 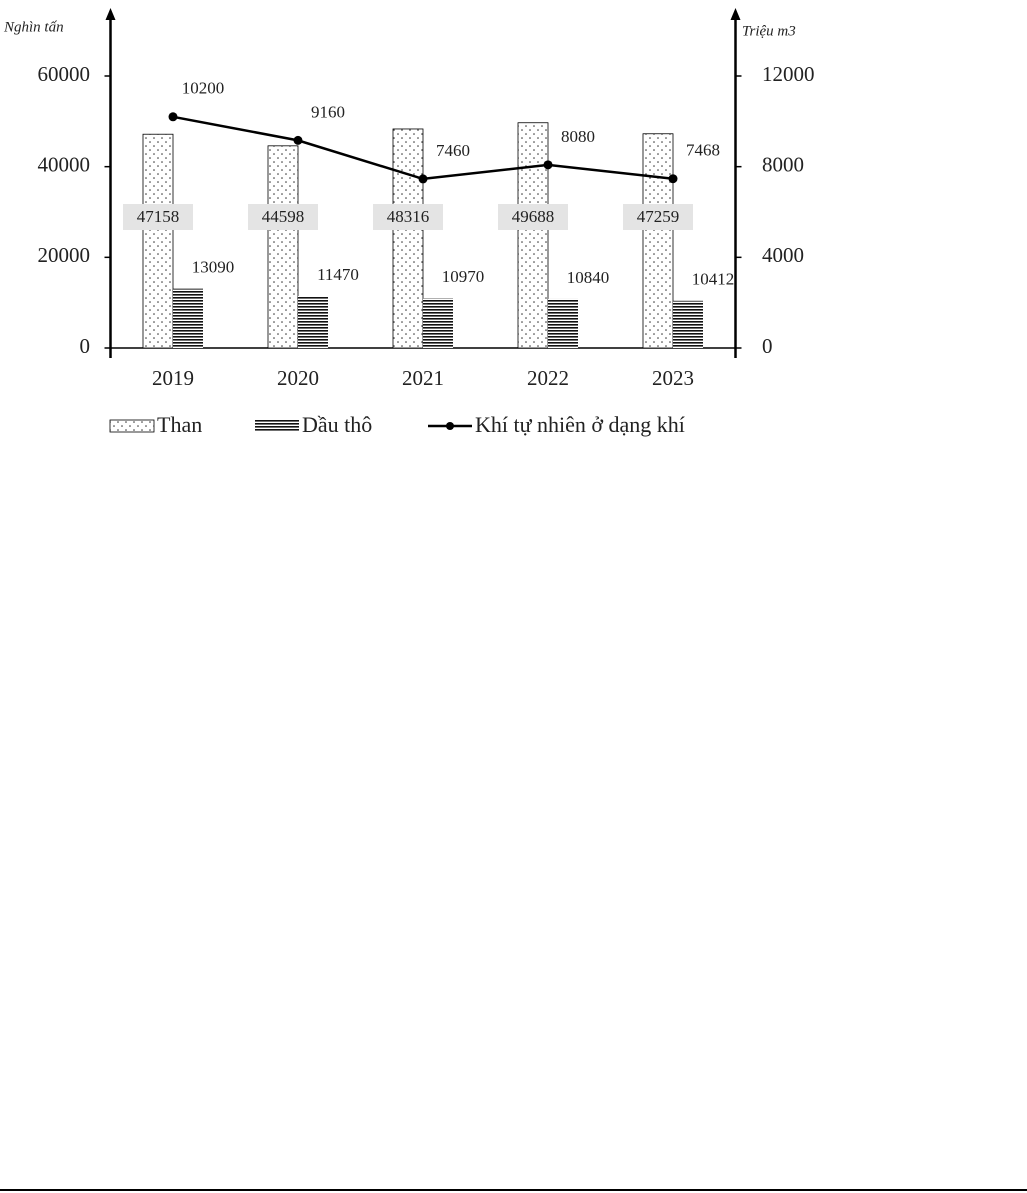 I want to click on value-label: 13090, so click(x=213, y=267).